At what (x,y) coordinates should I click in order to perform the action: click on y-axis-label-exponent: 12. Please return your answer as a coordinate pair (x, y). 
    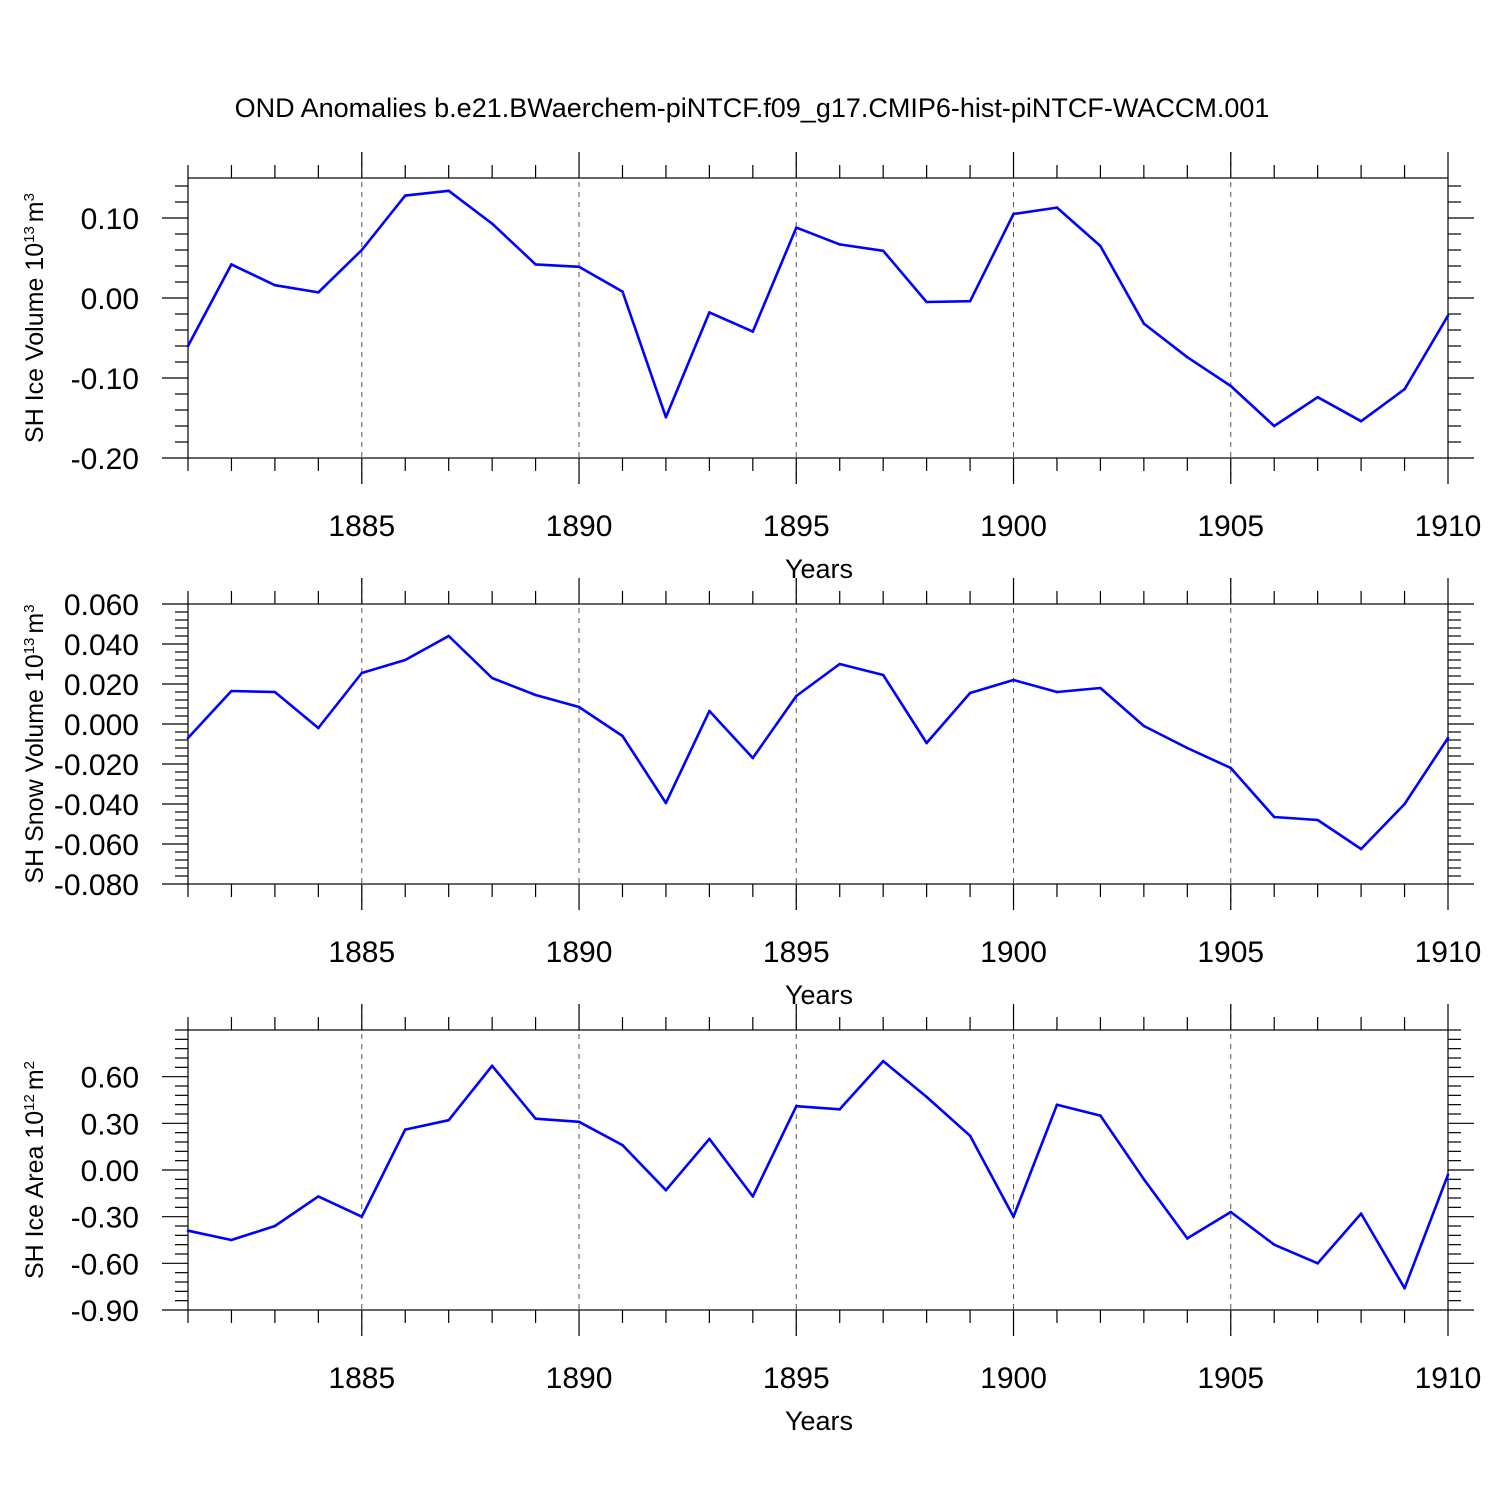
    Looking at the image, I should click on (29, 1102).